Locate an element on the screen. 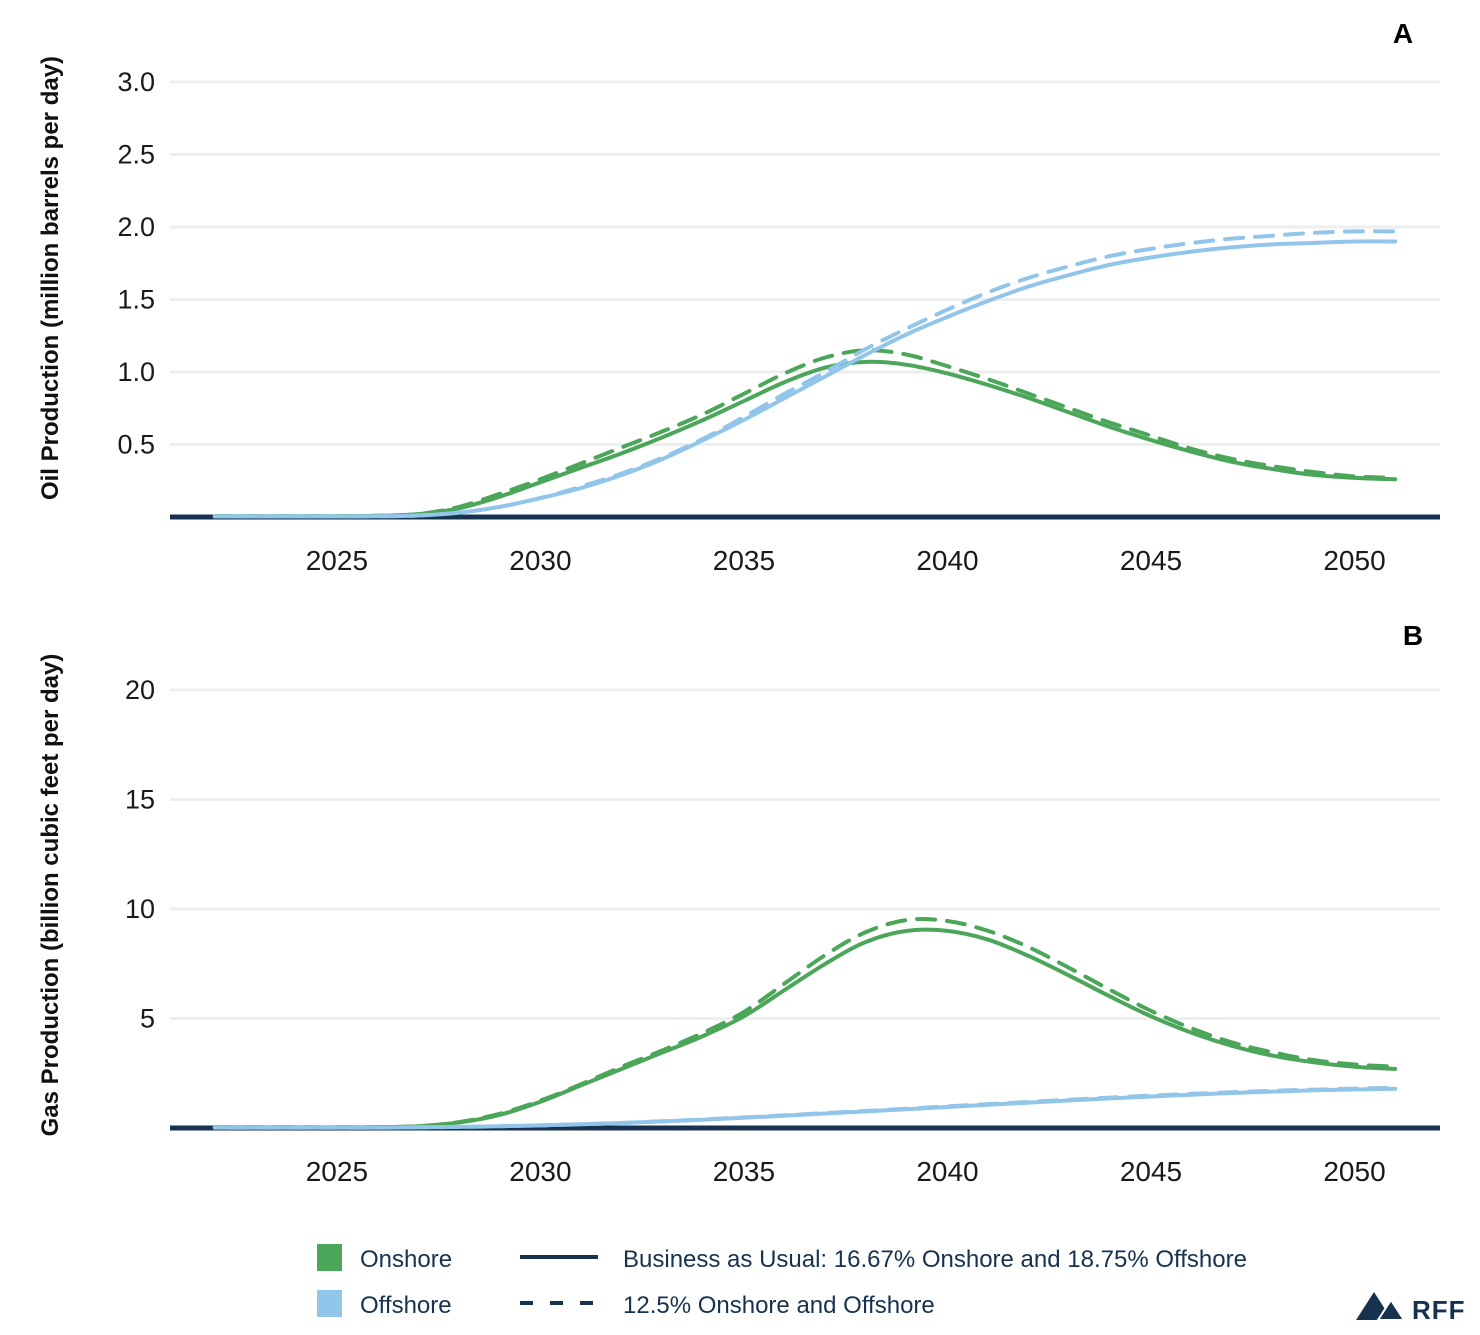 The width and height of the screenshot is (1480, 1335). legend-swatch-onshore is located at coordinates (329, 1257).